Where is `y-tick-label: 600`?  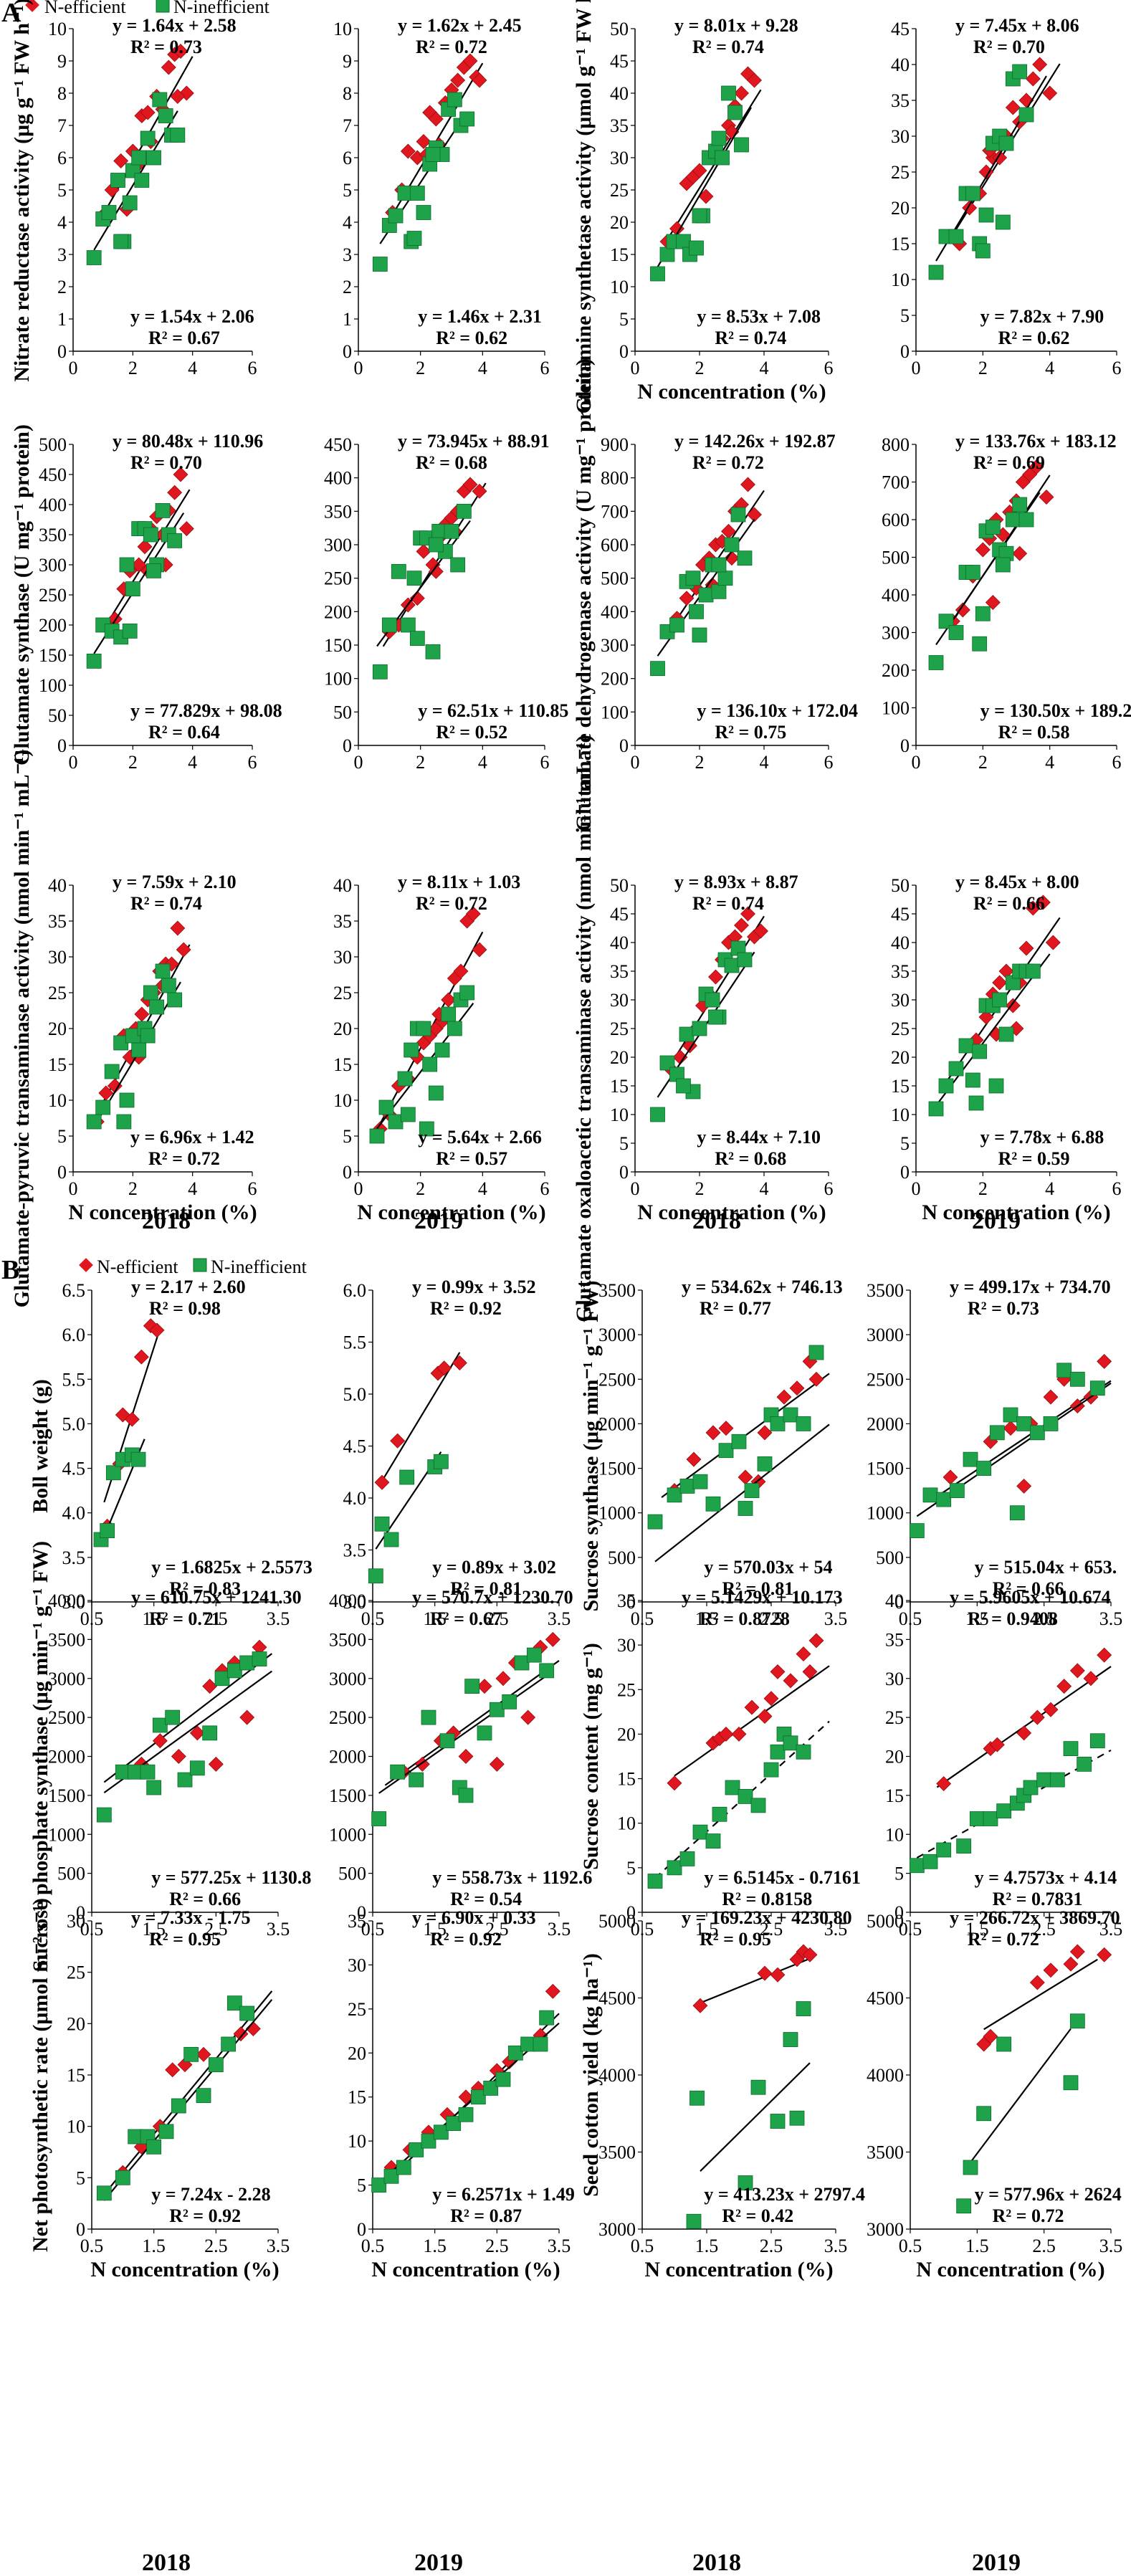
y-tick-label: 600 is located at coordinates (615, 545).